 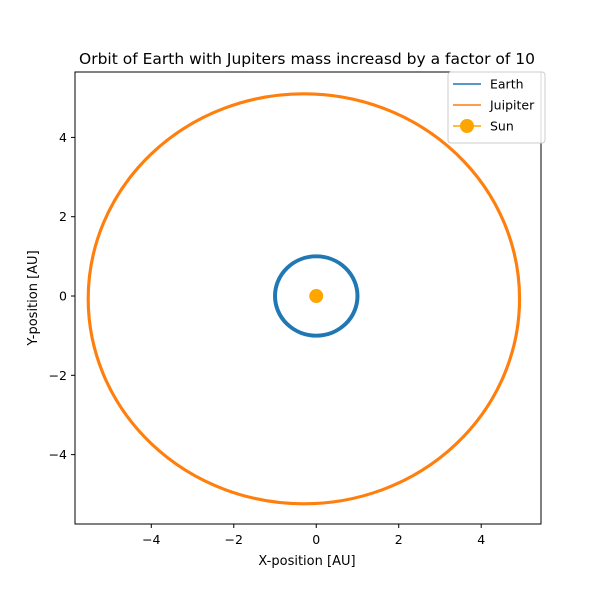 What do you see at coordinates (467, 126) in the screenshot?
I see `legend-marker-sun` at bounding box center [467, 126].